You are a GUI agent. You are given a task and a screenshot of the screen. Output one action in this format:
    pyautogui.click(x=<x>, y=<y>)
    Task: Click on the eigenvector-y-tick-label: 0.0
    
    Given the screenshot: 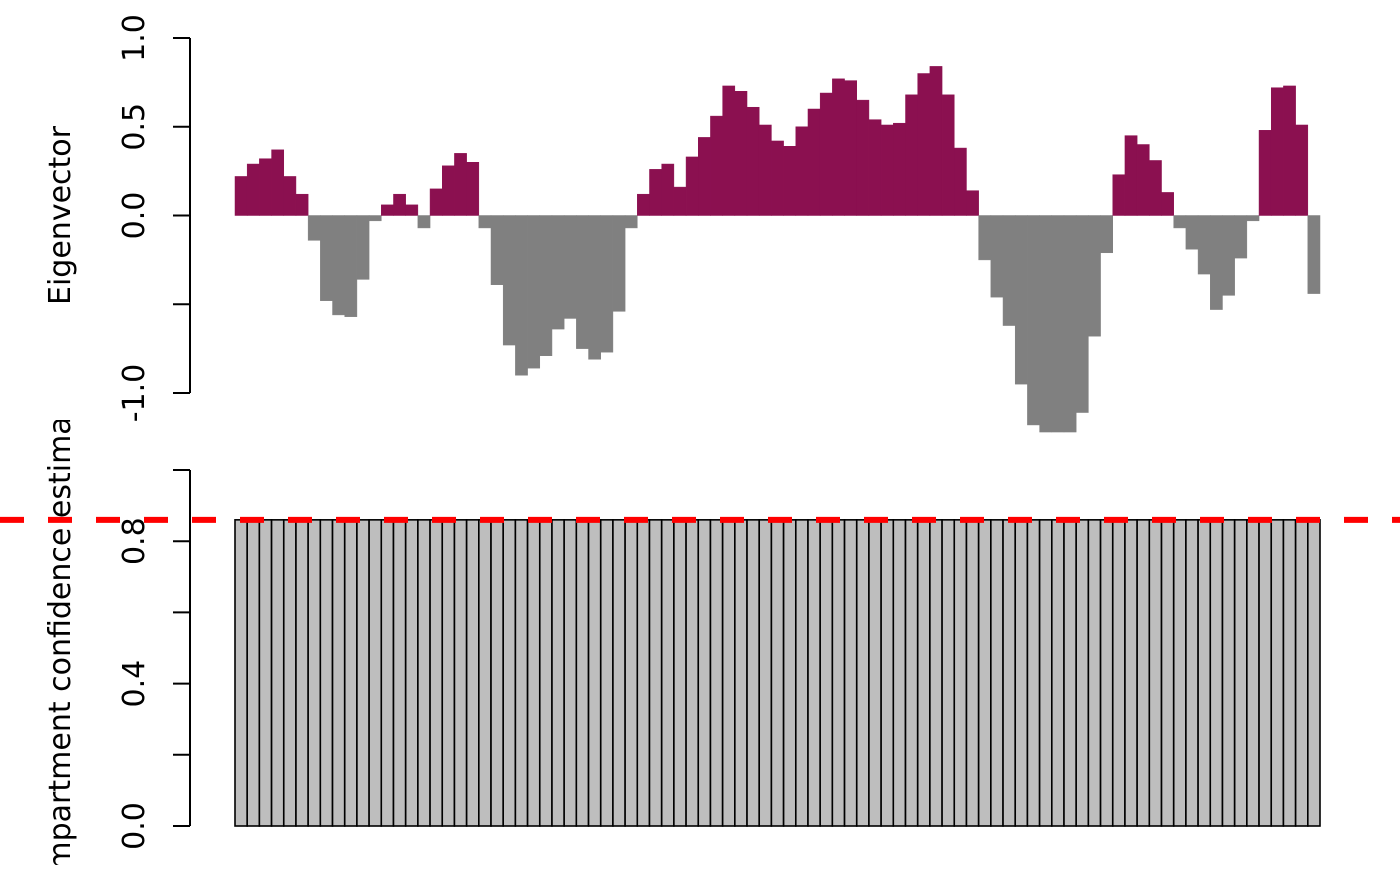 What is the action you would take?
    pyautogui.click(x=134, y=216)
    